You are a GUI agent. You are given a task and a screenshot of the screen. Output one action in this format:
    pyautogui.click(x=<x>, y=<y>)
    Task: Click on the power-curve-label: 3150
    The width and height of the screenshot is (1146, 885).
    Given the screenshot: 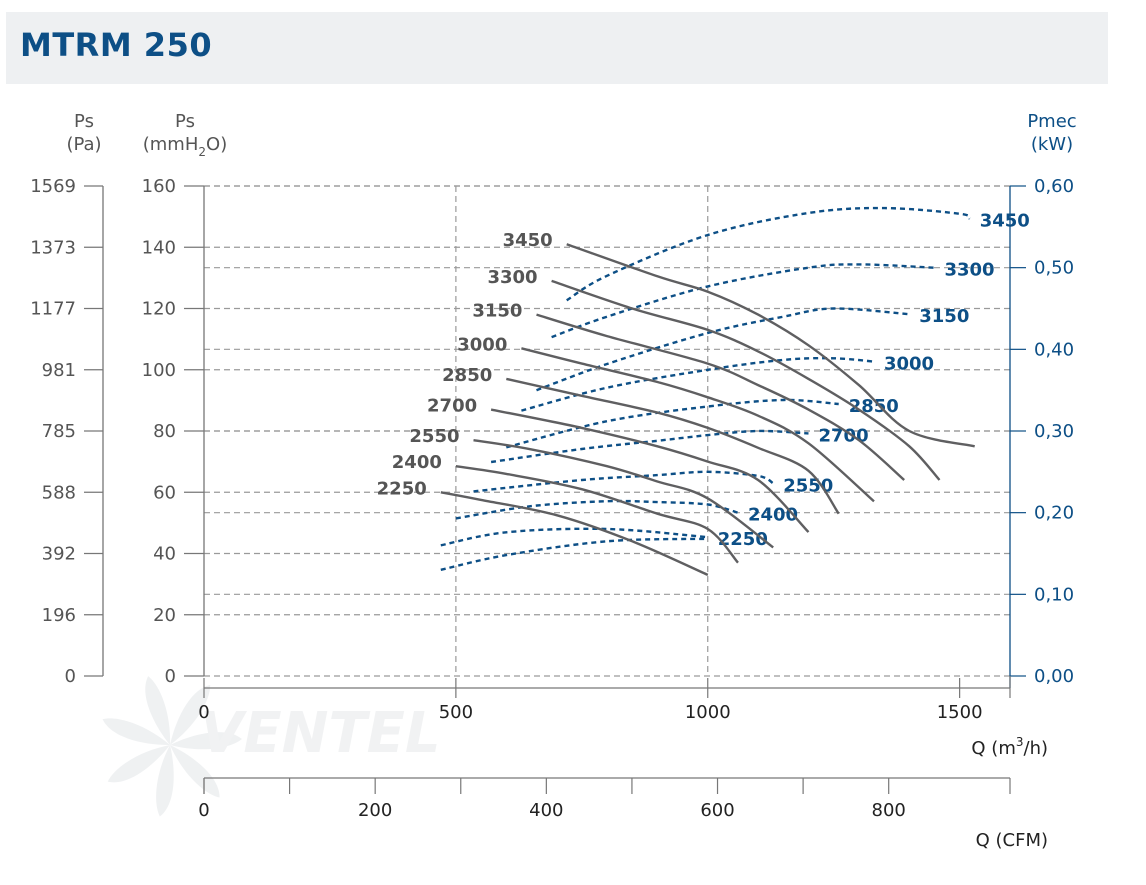 What is the action you would take?
    pyautogui.click(x=944, y=316)
    